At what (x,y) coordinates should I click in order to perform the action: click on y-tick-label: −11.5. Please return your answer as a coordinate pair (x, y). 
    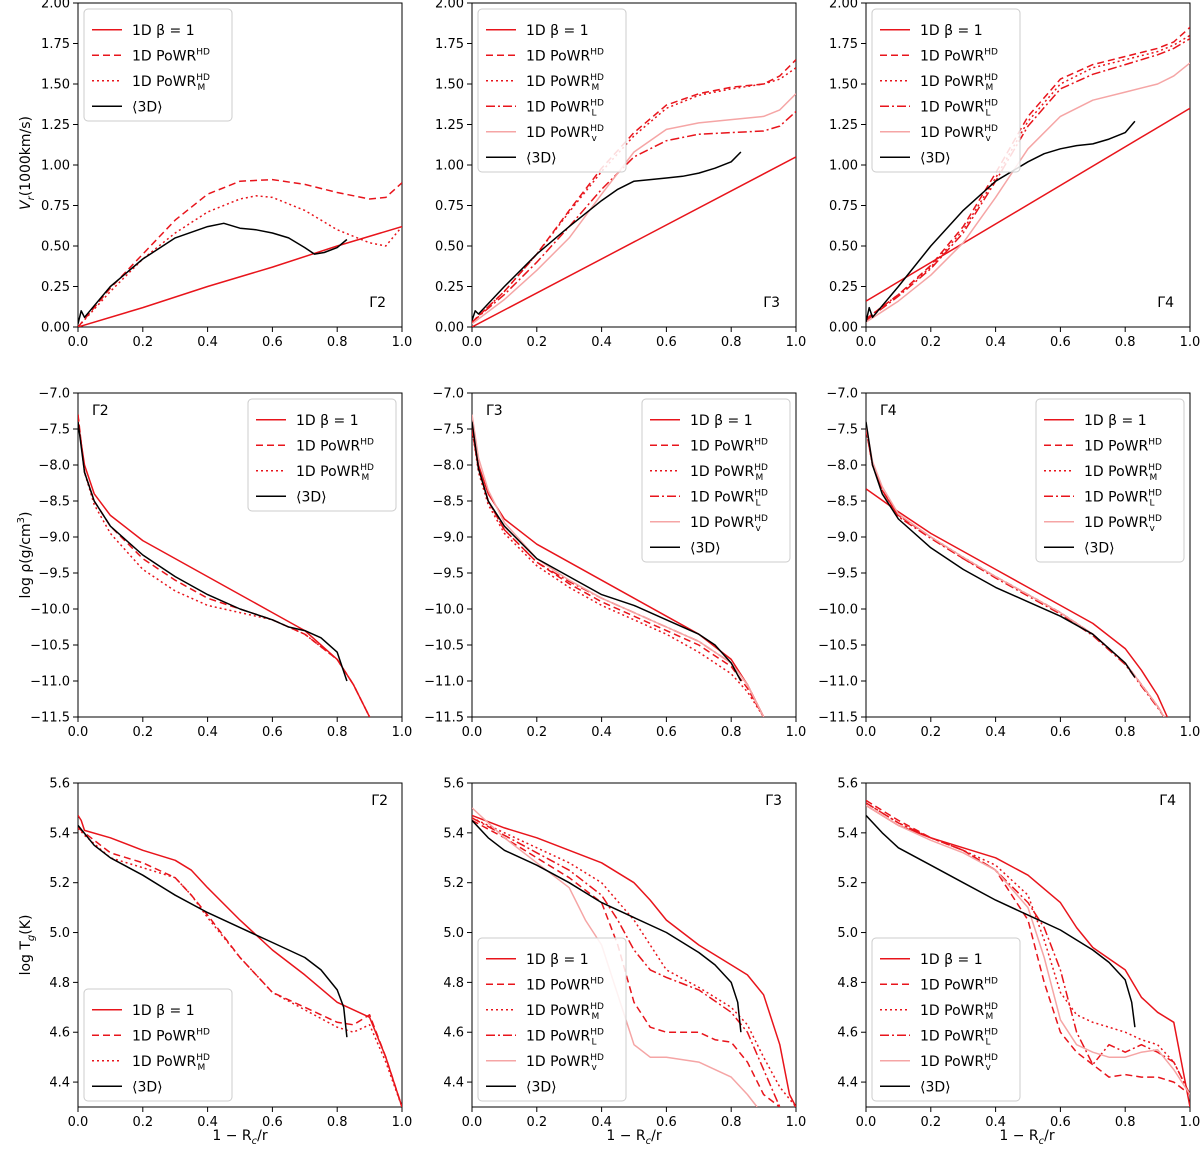
    Looking at the image, I should click on (50, 718).